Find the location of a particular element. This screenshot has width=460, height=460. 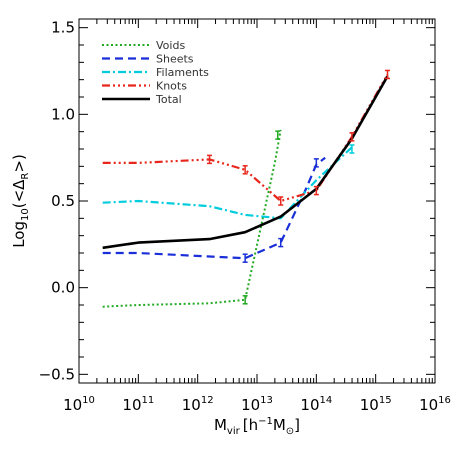

y-axis-label: Log10(<ΔR>) is located at coordinates (20, 201).